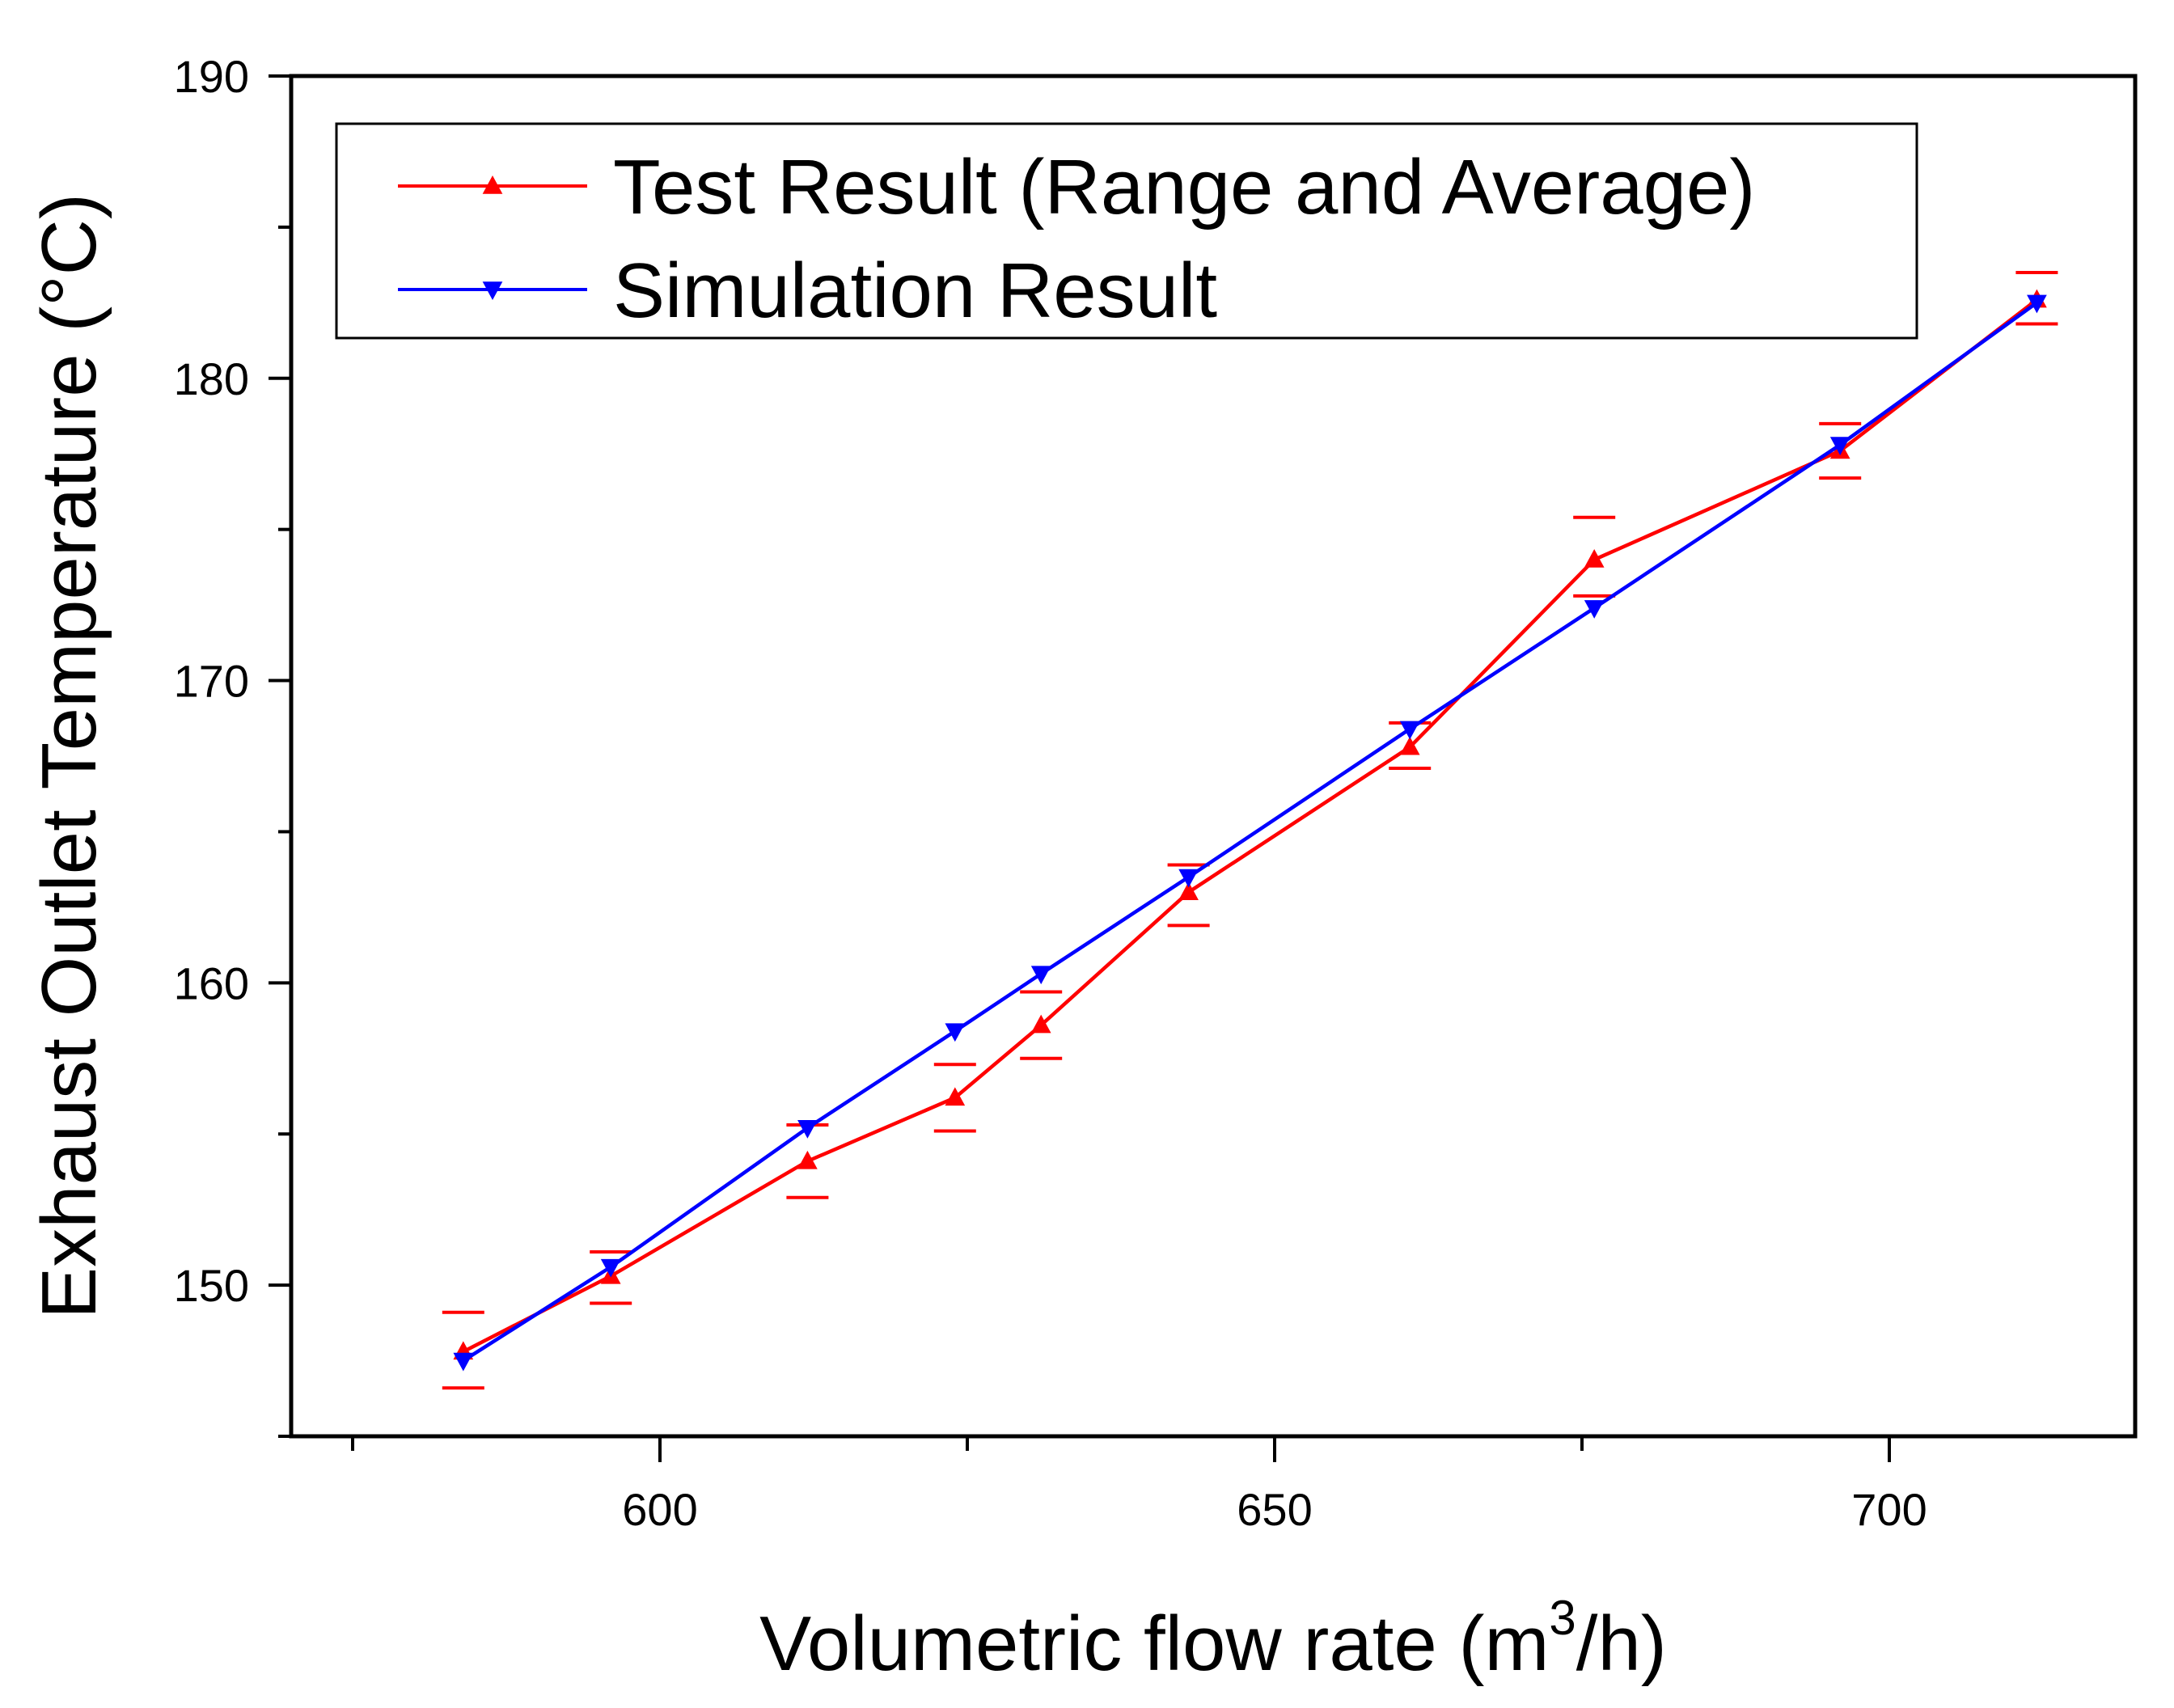  What do you see at coordinates (659, 1509) in the screenshot?
I see `x-tick-label: 600` at bounding box center [659, 1509].